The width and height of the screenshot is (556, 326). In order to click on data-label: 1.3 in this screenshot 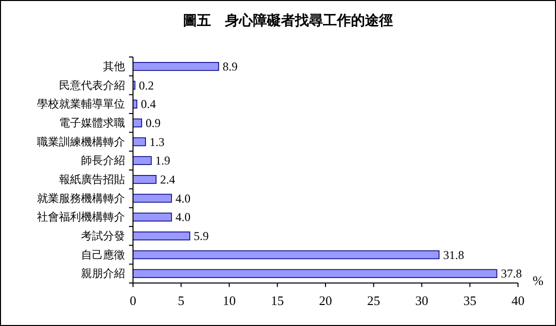, I will do `click(157, 141)`.